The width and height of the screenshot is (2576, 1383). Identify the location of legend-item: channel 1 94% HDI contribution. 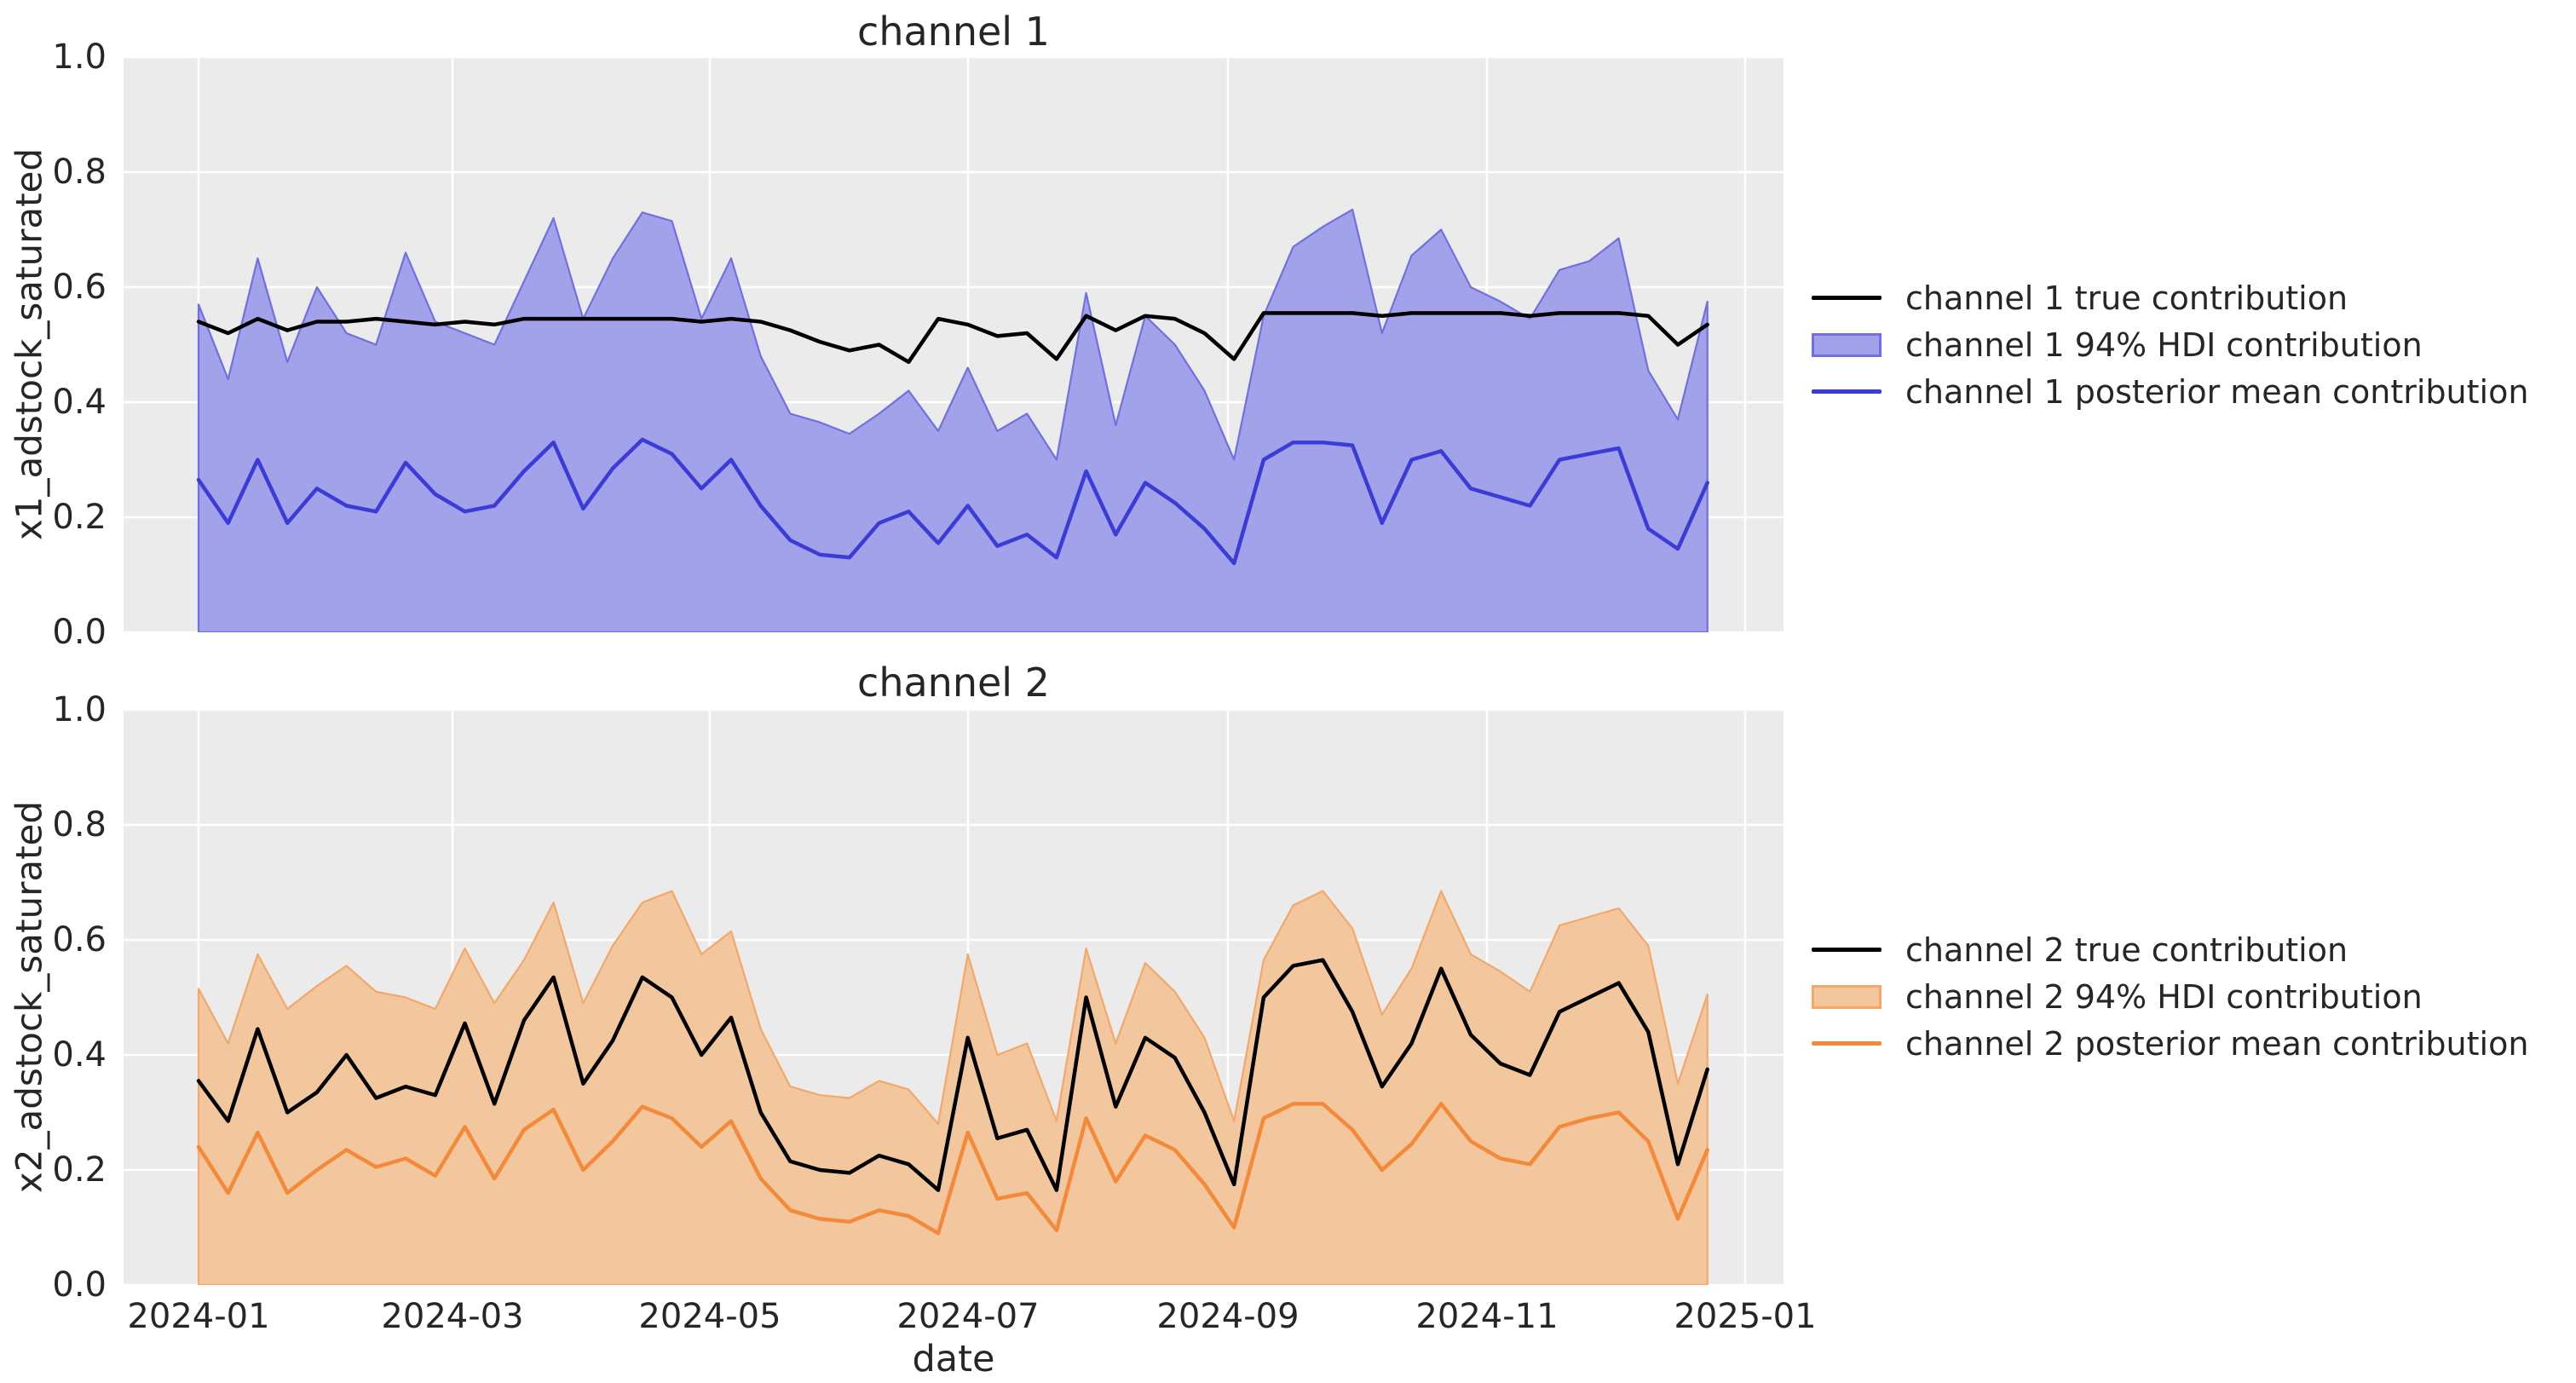
(2178, 344).